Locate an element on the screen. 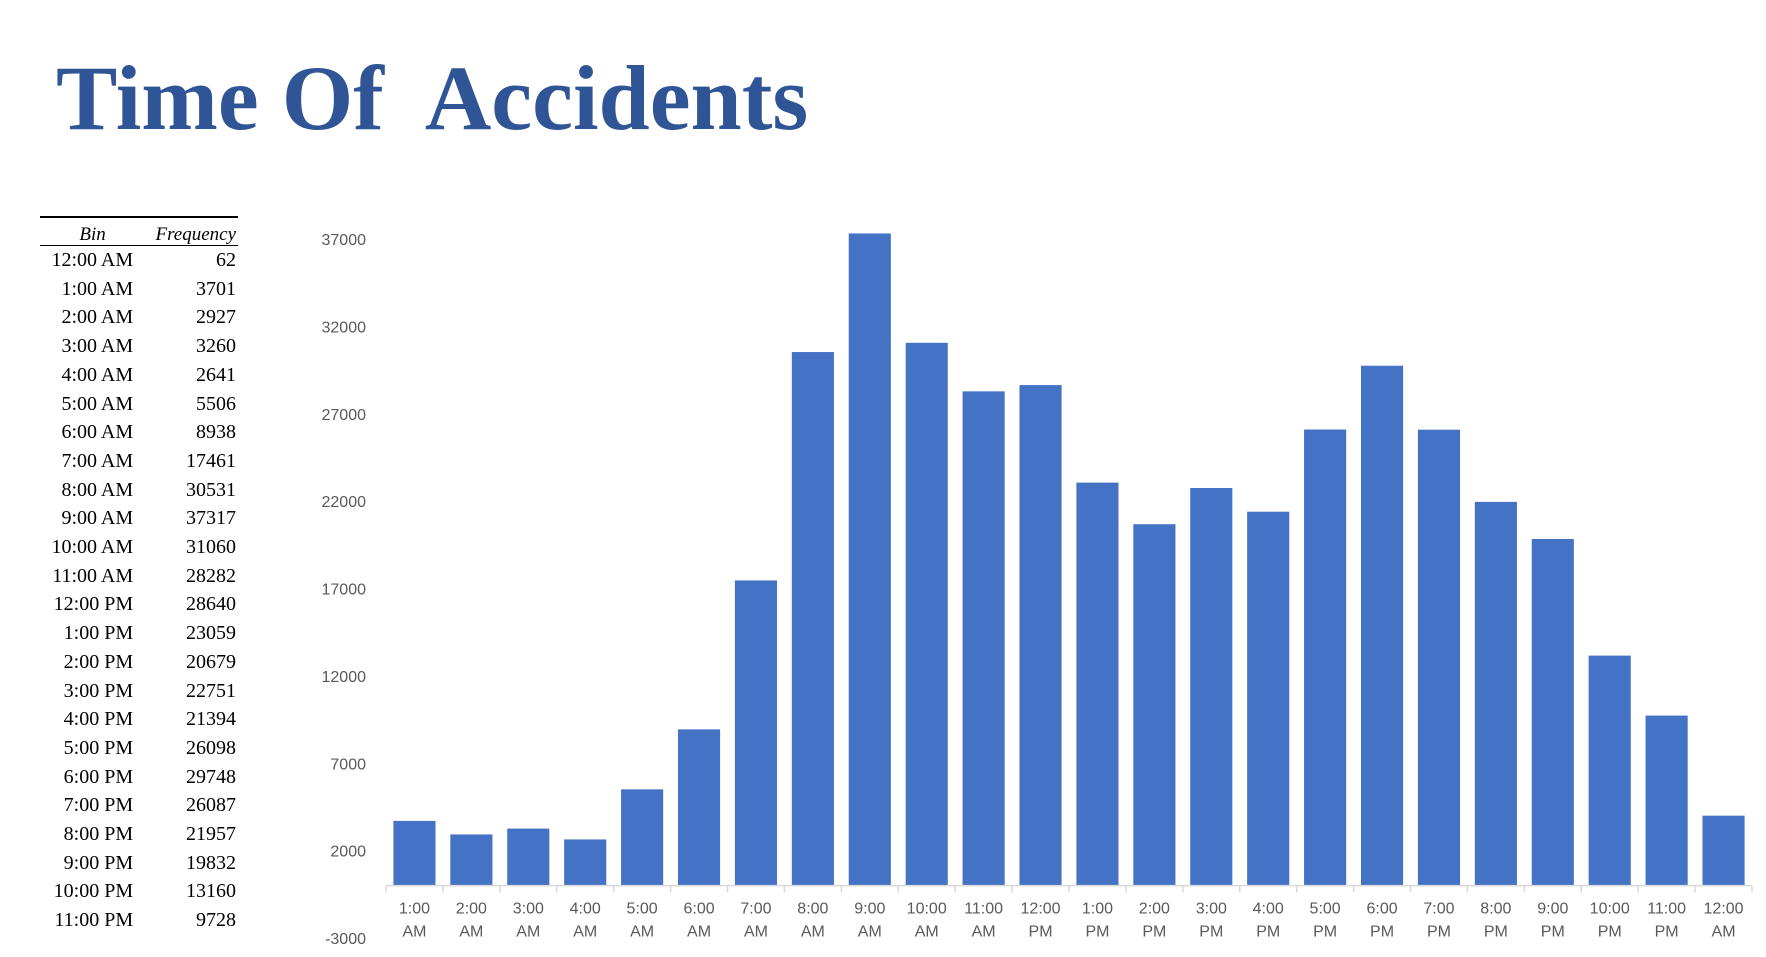 Image resolution: width=1766 pixels, height=957 pixels. bin-cell: 8:00 AM is located at coordinates (97, 489).